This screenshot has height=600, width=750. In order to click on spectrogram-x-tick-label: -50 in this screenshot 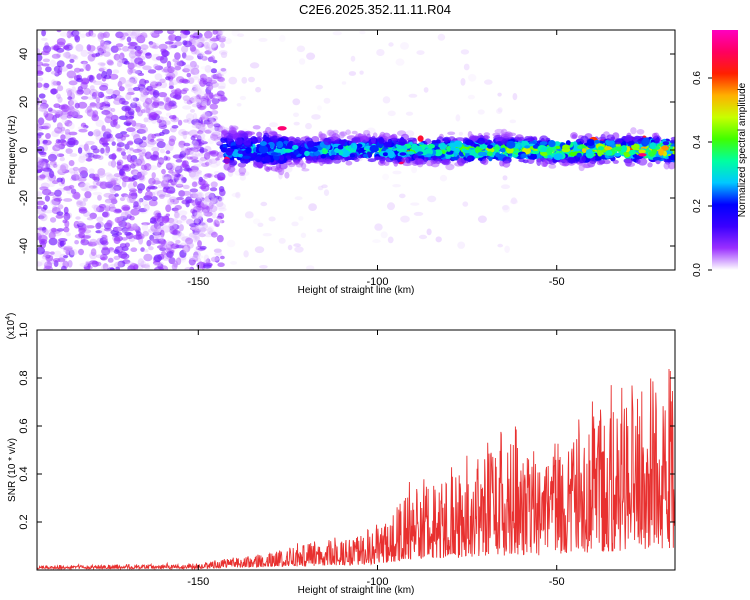, I will do `click(557, 282)`.